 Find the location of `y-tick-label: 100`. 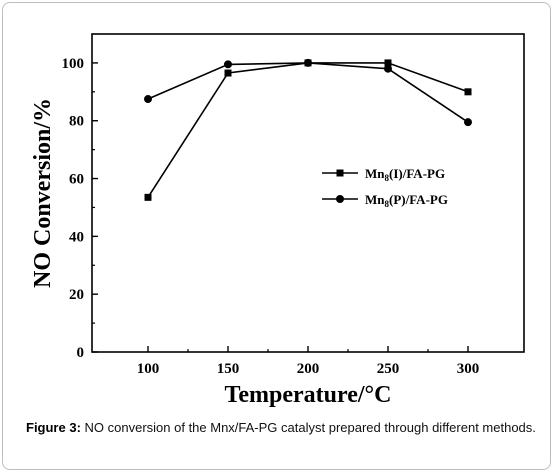

y-tick-label: 100 is located at coordinates (73, 64).